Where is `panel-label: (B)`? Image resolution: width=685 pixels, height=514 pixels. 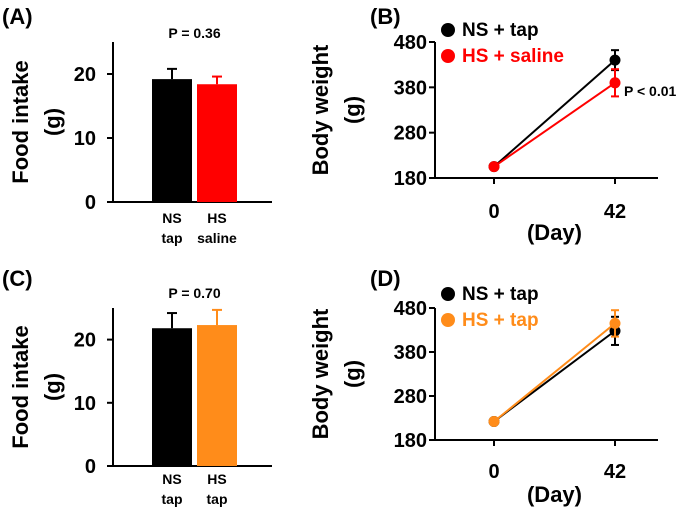 panel-label: (B) is located at coordinates (385, 16).